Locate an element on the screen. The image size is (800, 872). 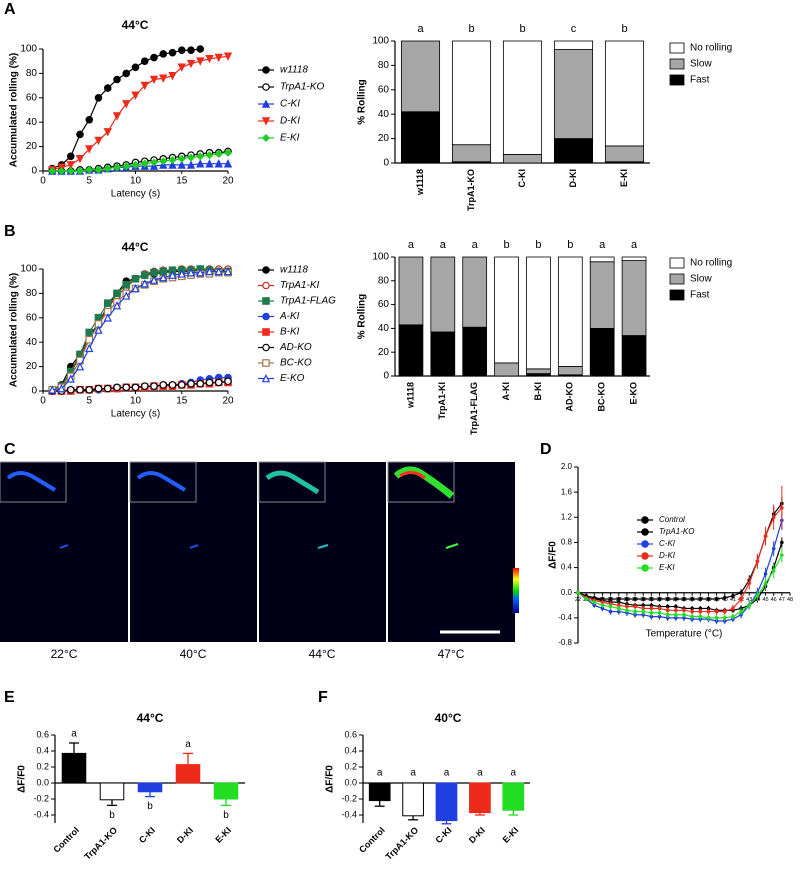
y-tick-label: 0.2 is located at coordinates (350, 766).